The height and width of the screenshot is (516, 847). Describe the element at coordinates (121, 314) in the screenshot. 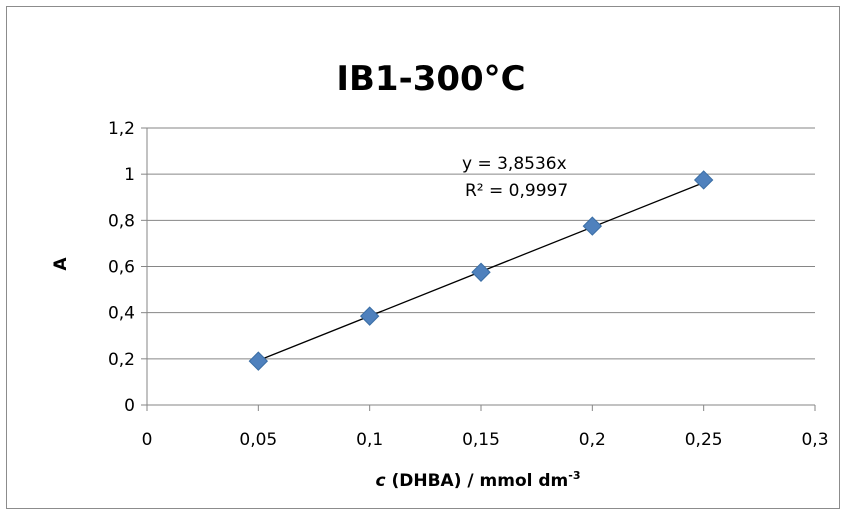

I see `y-tick-label: 0,4` at that location.